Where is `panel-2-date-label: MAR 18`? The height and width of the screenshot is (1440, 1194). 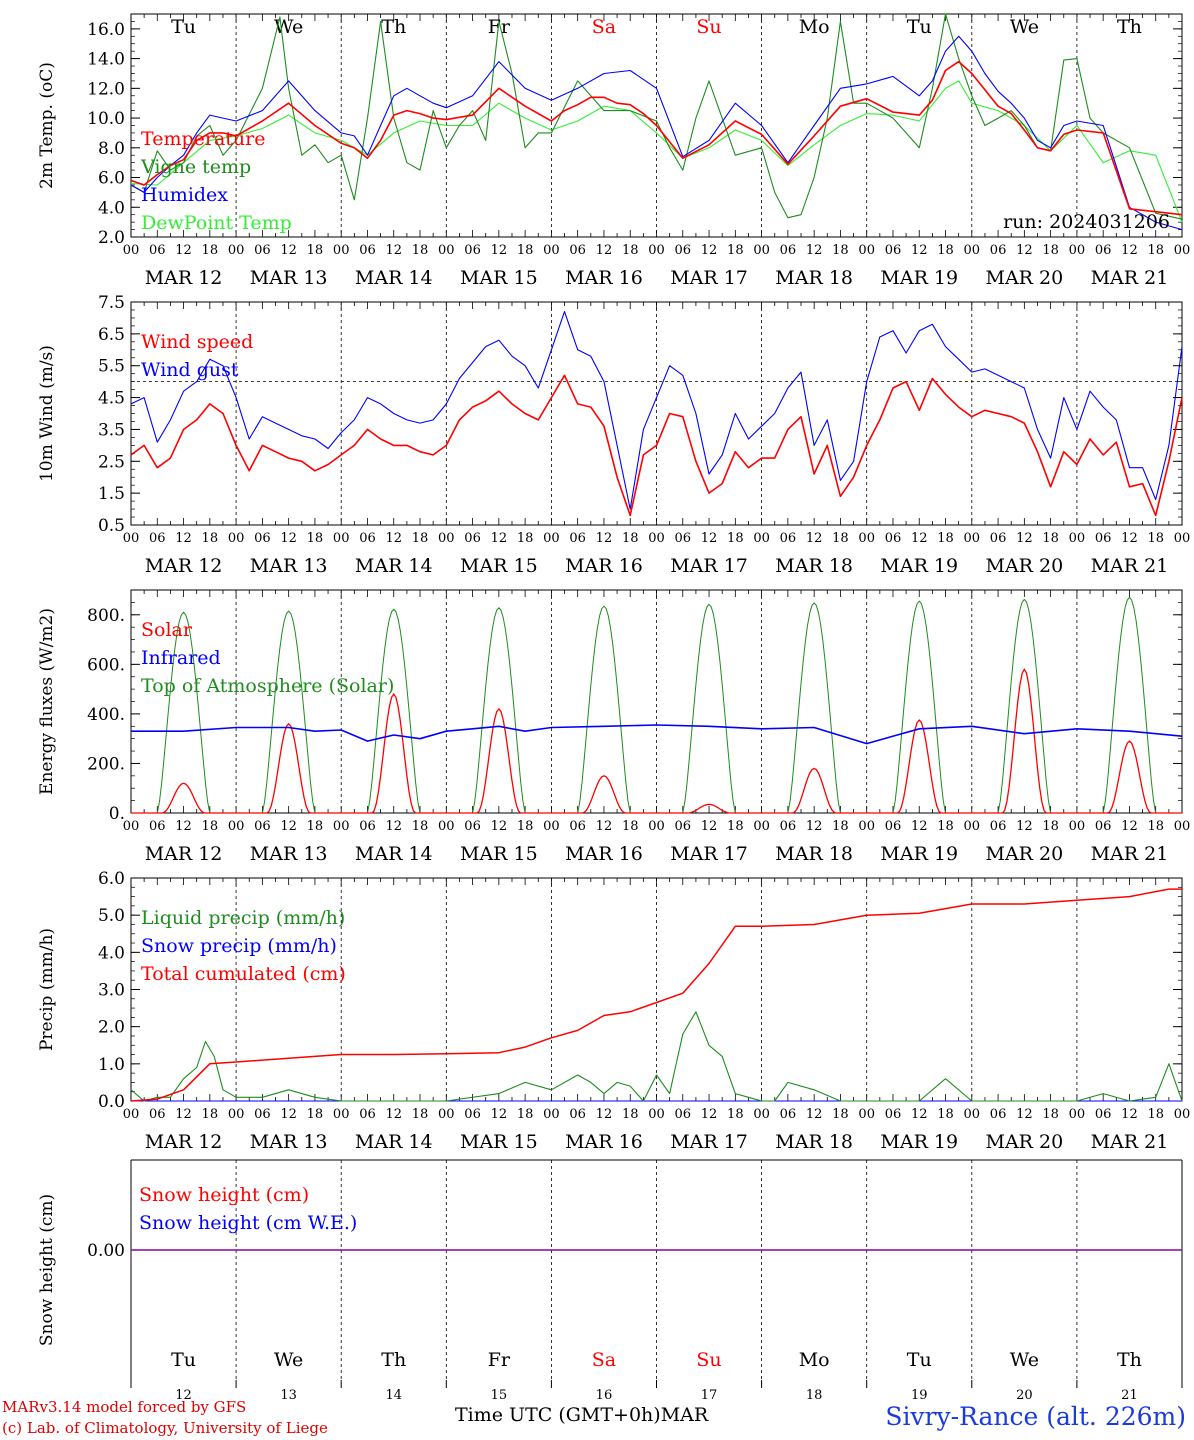 panel-2-date-label: MAR 18 is located at coordinates (814, 854).